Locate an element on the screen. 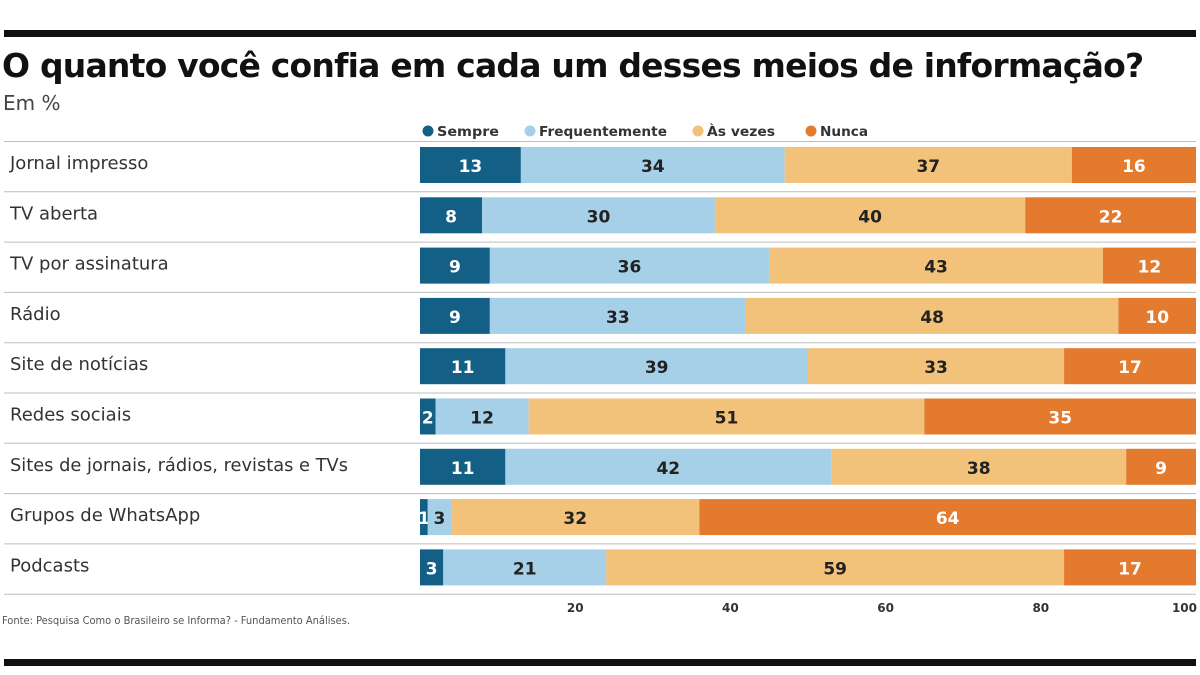 The width and height of the screenshot is (1200, 675). data-label-frequentemente: 39 is located at coordinates (657, 368).